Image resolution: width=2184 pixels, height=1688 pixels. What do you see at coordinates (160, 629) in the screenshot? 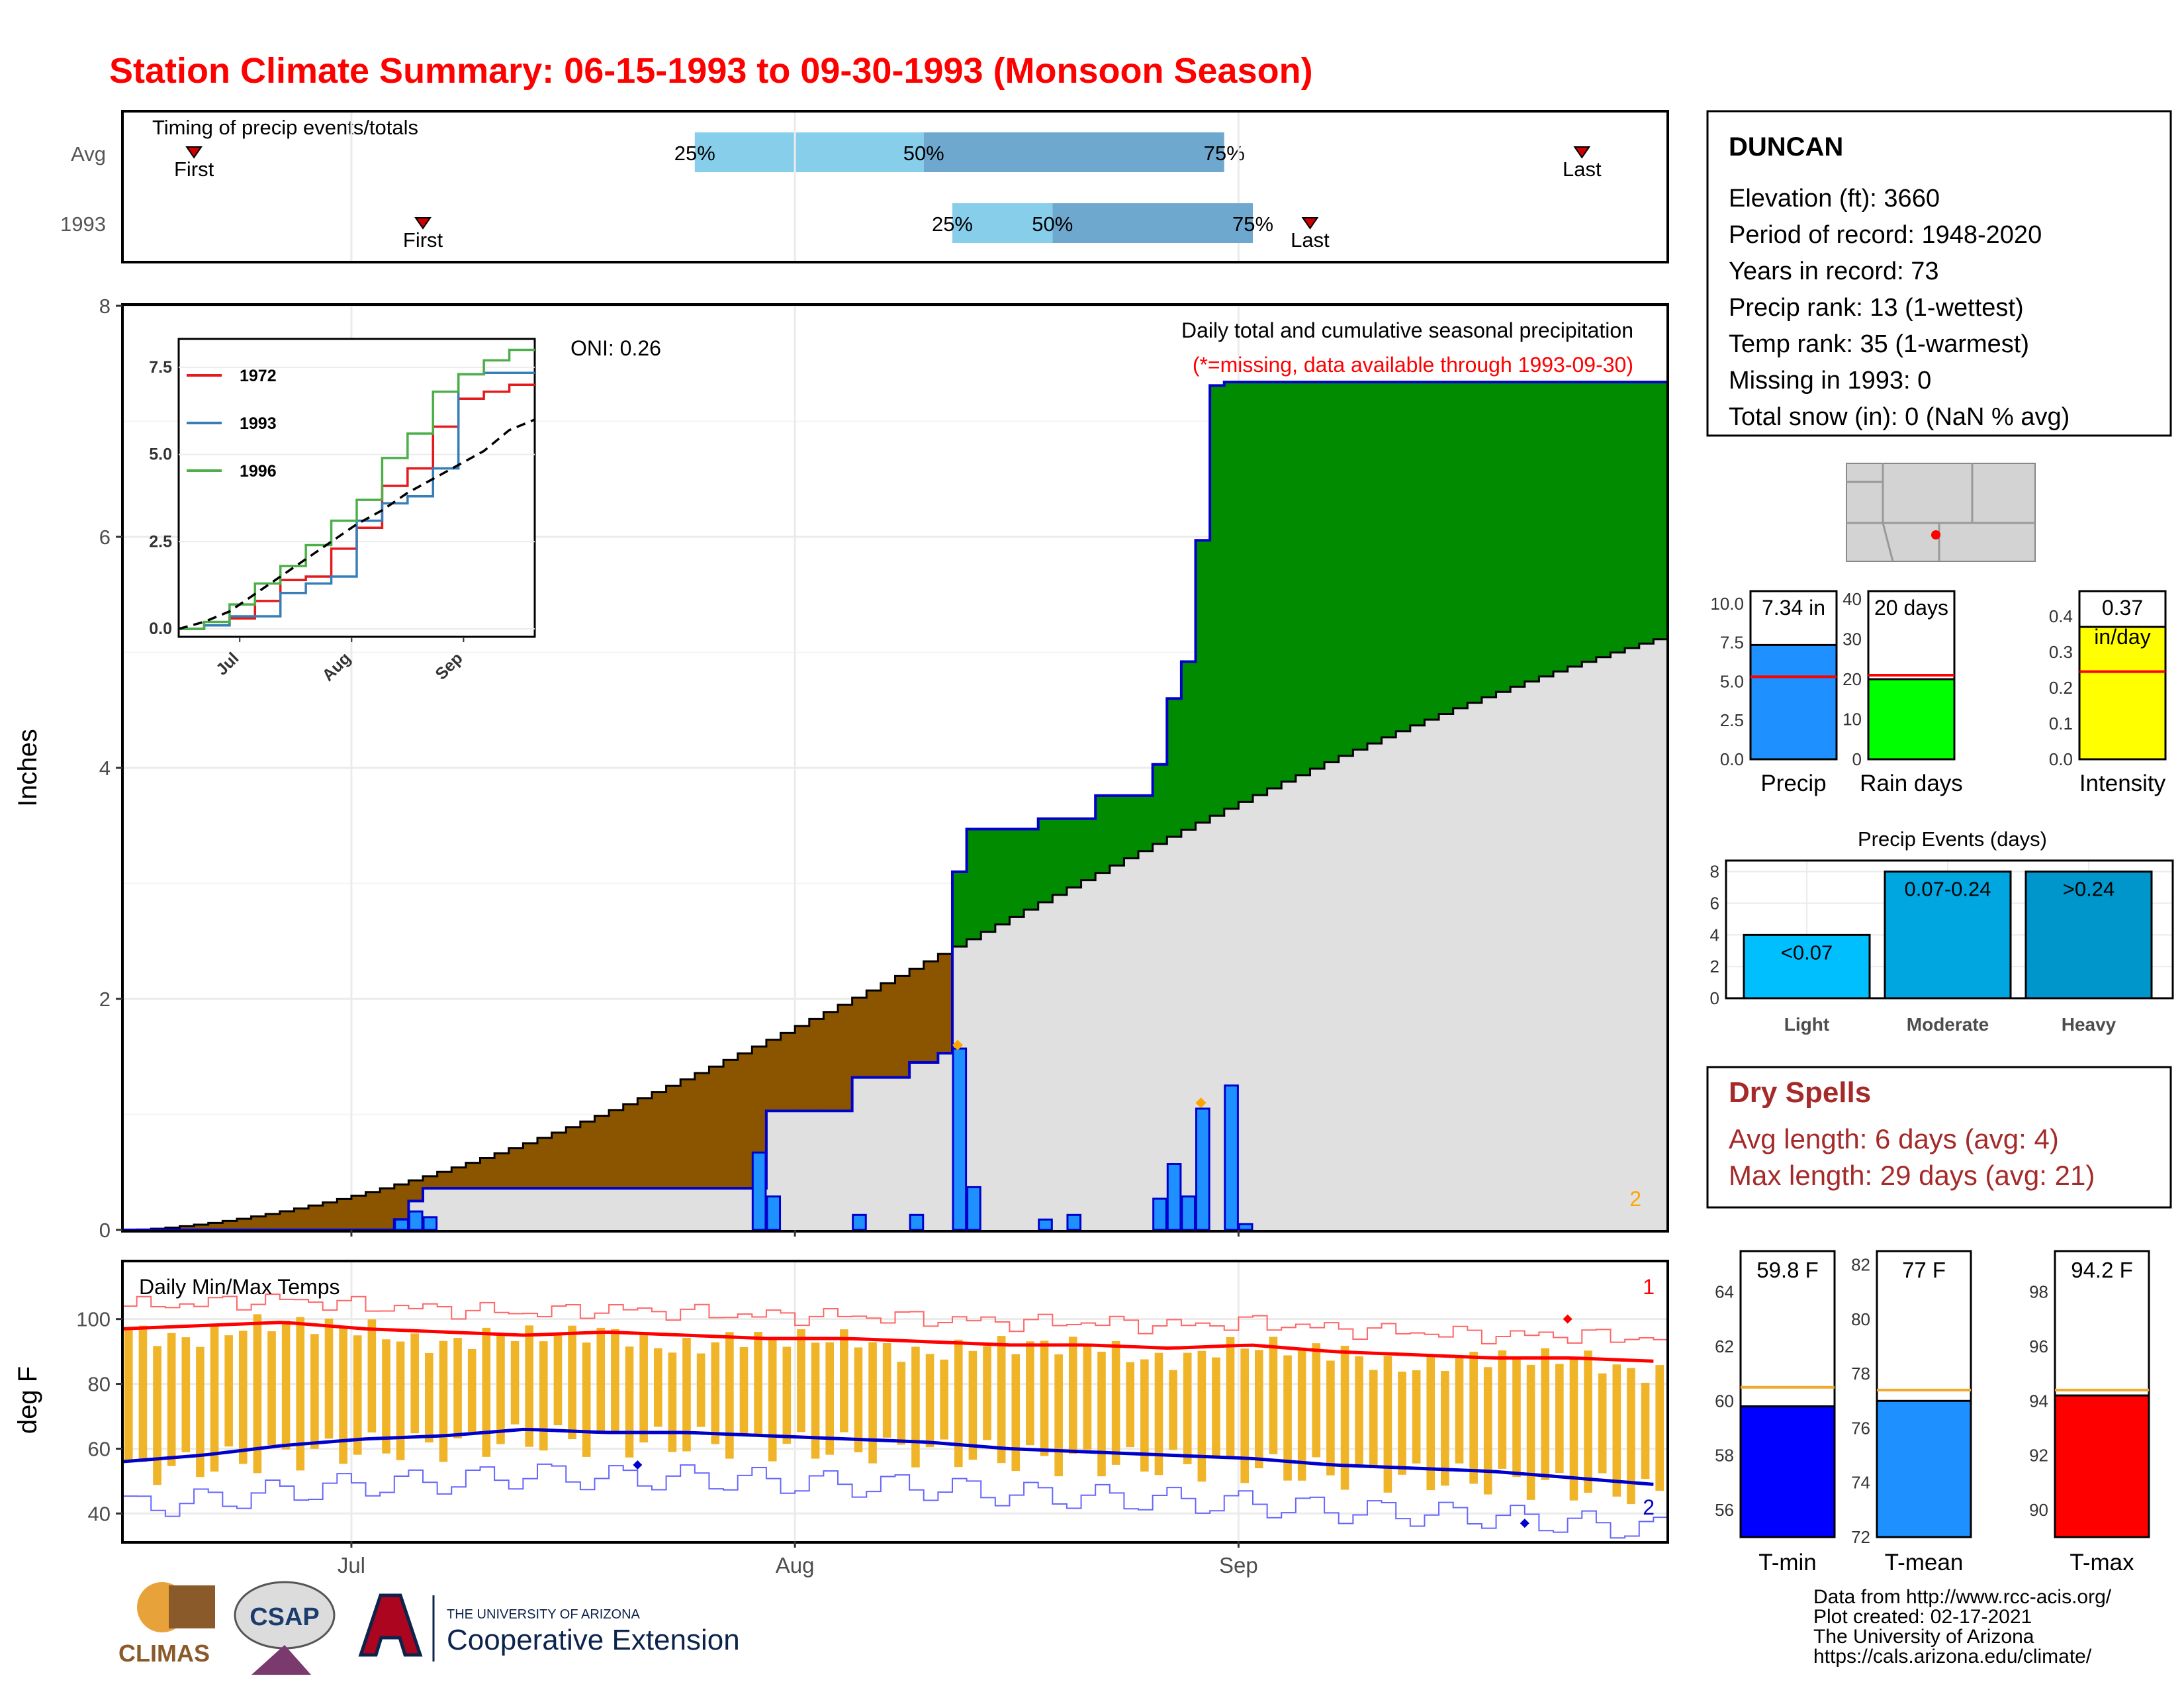
I see `inset-y-tick-label: 0.0` at bounding box center [160, 629].